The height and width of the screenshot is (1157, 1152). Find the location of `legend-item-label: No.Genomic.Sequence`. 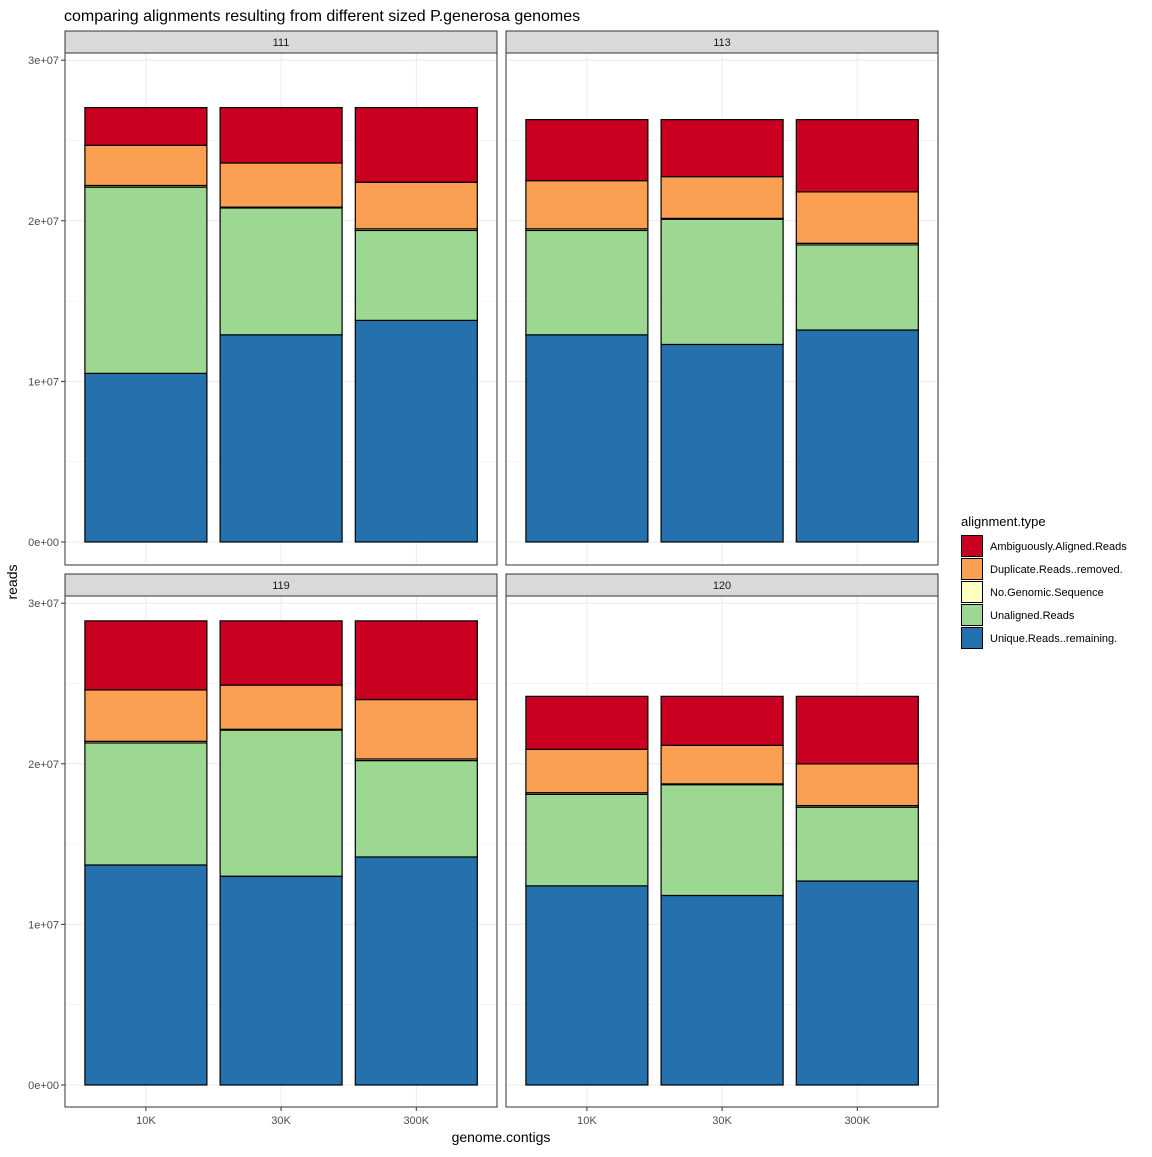

legend-item-label: No.Genomic.Sequence is located at coordinates (1047, 593).